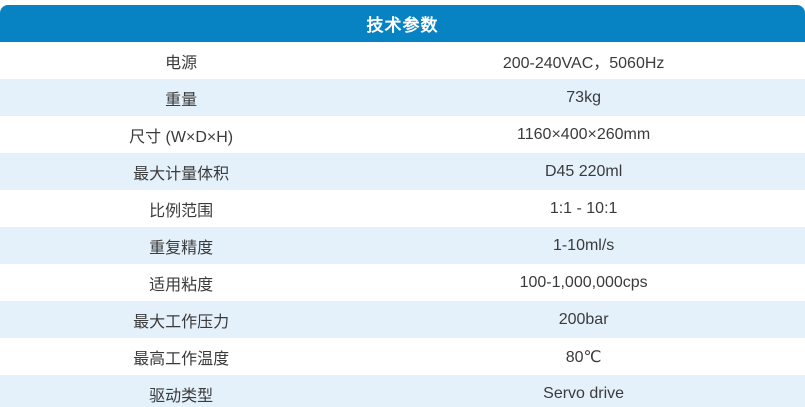 This screenshot has width=805, height=407. I want to click on spec-label: 驱动类型, so click(181, 396).